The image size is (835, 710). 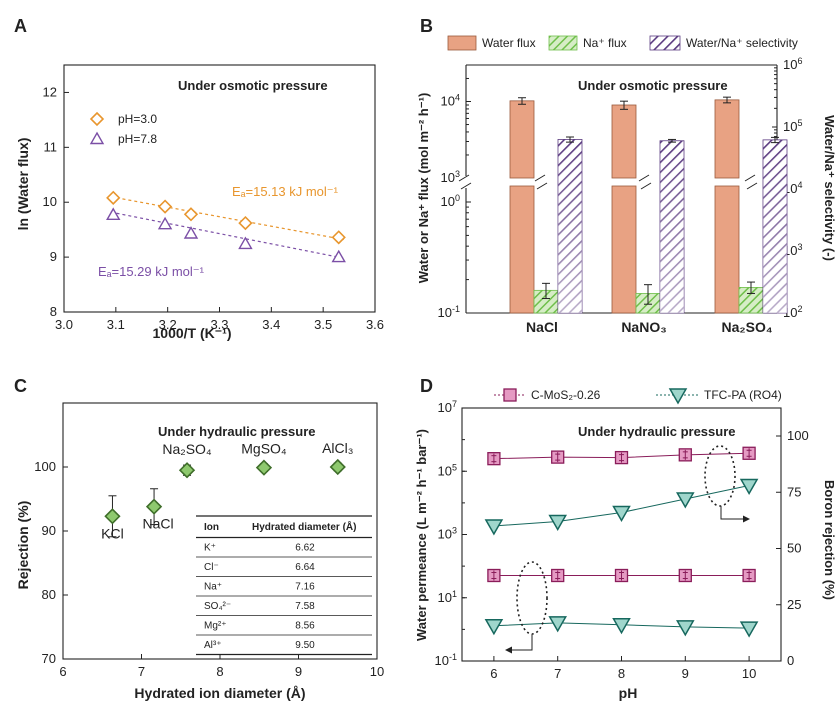 I want to click on panel-c-point-label: KCl, so click(x=112, y=533).